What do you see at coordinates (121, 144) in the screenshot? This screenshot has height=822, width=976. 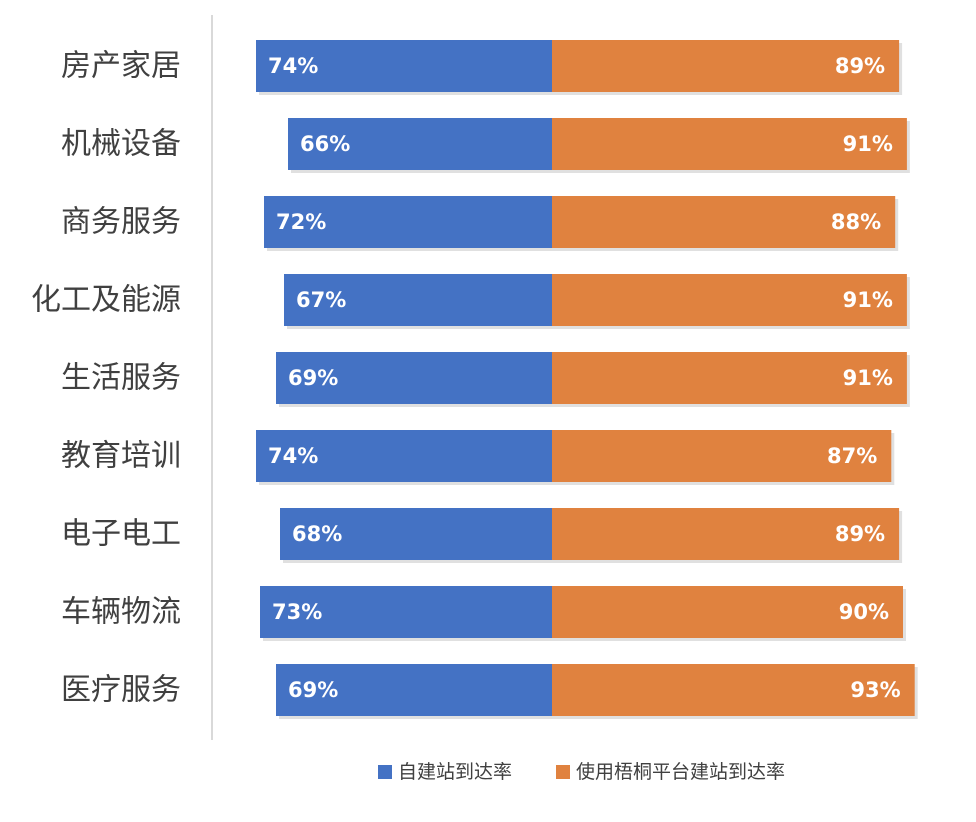 I see `category-label: 机械设备` at bounding box center [121, 144].